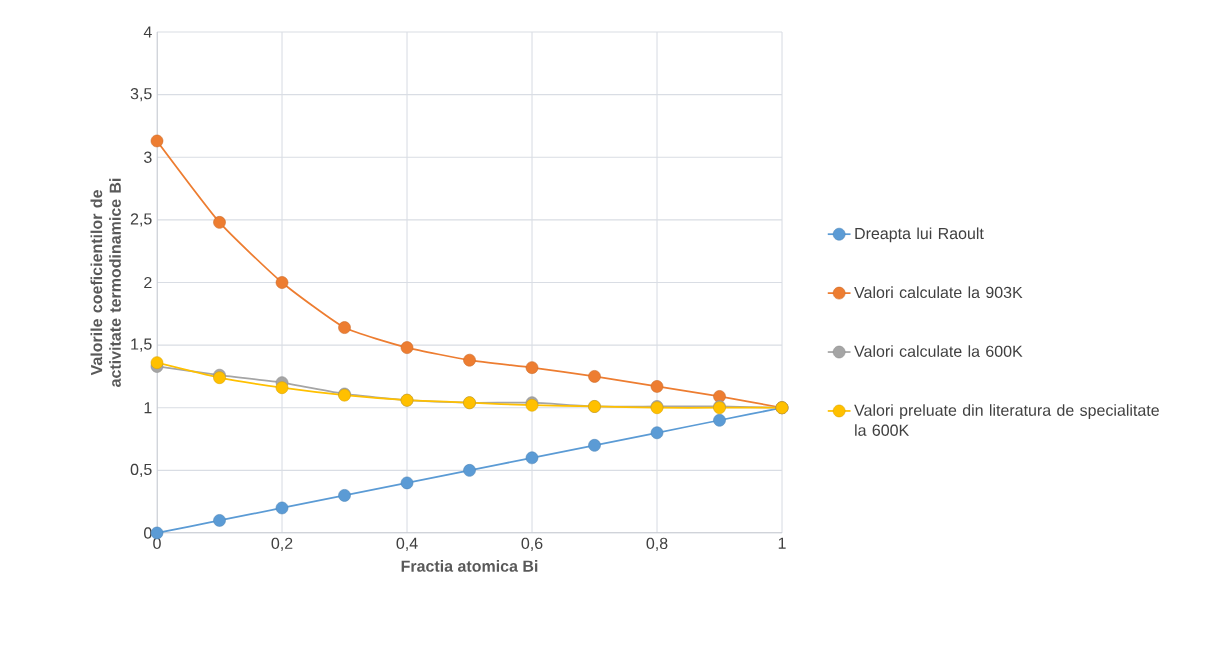 The width and height of the screenshot is (1219, 648). What do you see at coordinates (141, 95) in the screenshot?
I see `y-tick-label: 3,5` at bounding box center [141, 95].